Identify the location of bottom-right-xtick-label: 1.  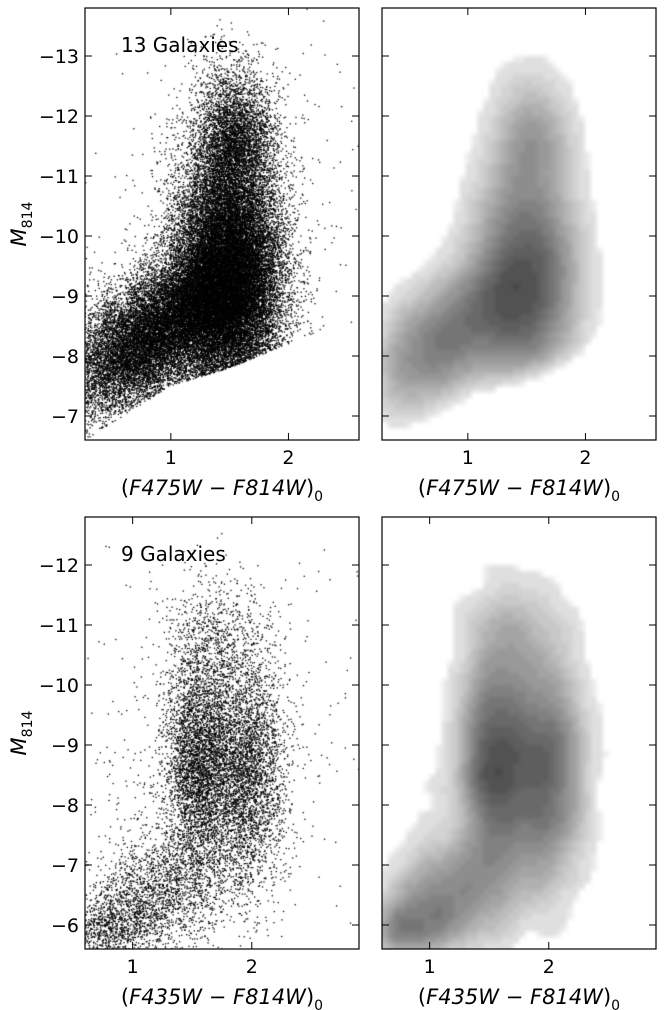
(430, 967).